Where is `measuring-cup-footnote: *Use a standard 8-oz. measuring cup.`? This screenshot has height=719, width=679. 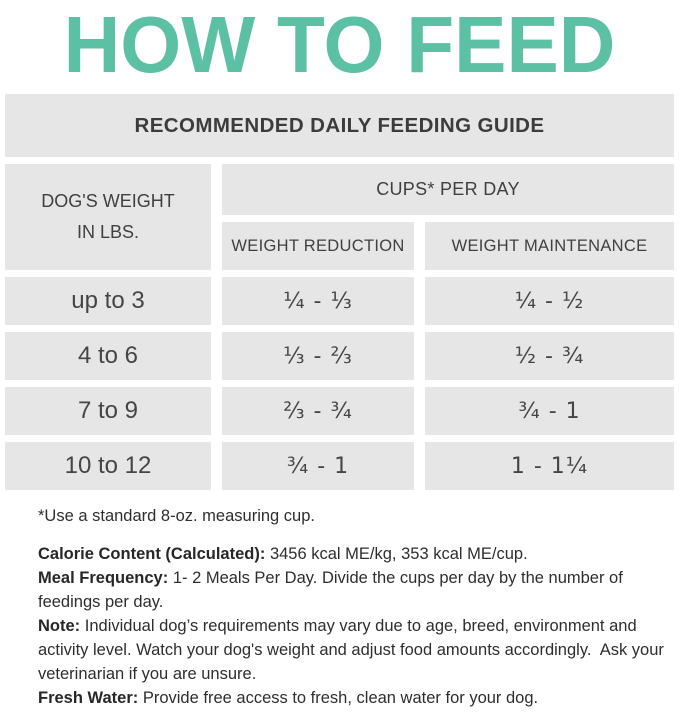 measuring-cup-footnote: *Use a standard 8-oz. measuring cup. is located at coordinates (176, 516).